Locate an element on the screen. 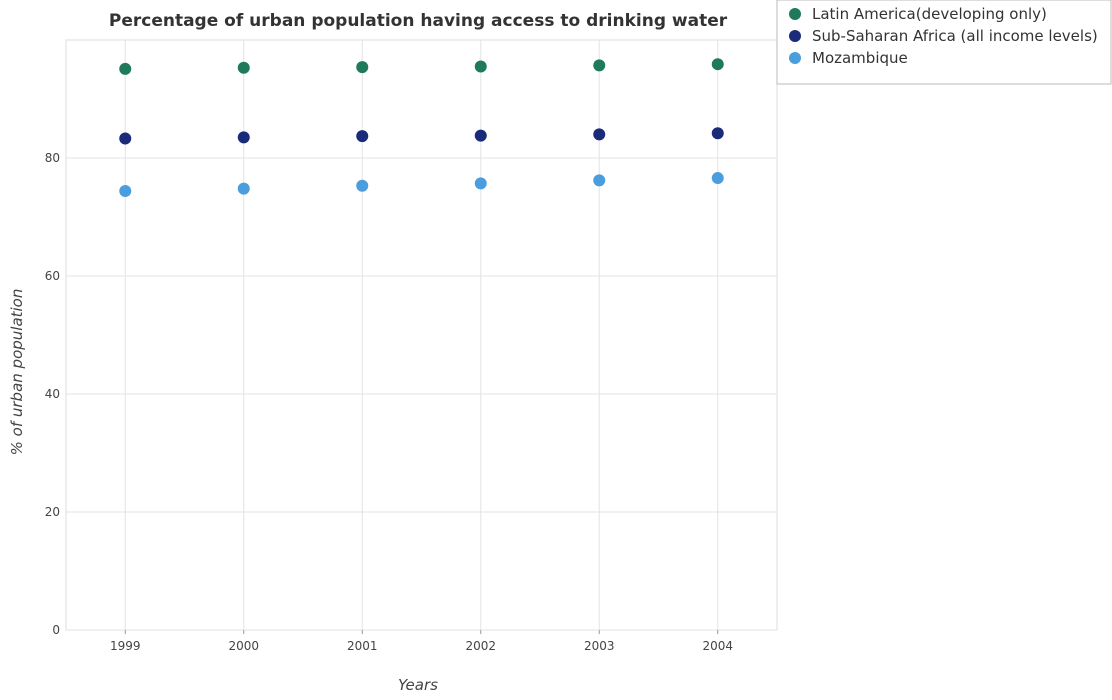  legend-label: Mozambique is located at coordinates (860, 58).